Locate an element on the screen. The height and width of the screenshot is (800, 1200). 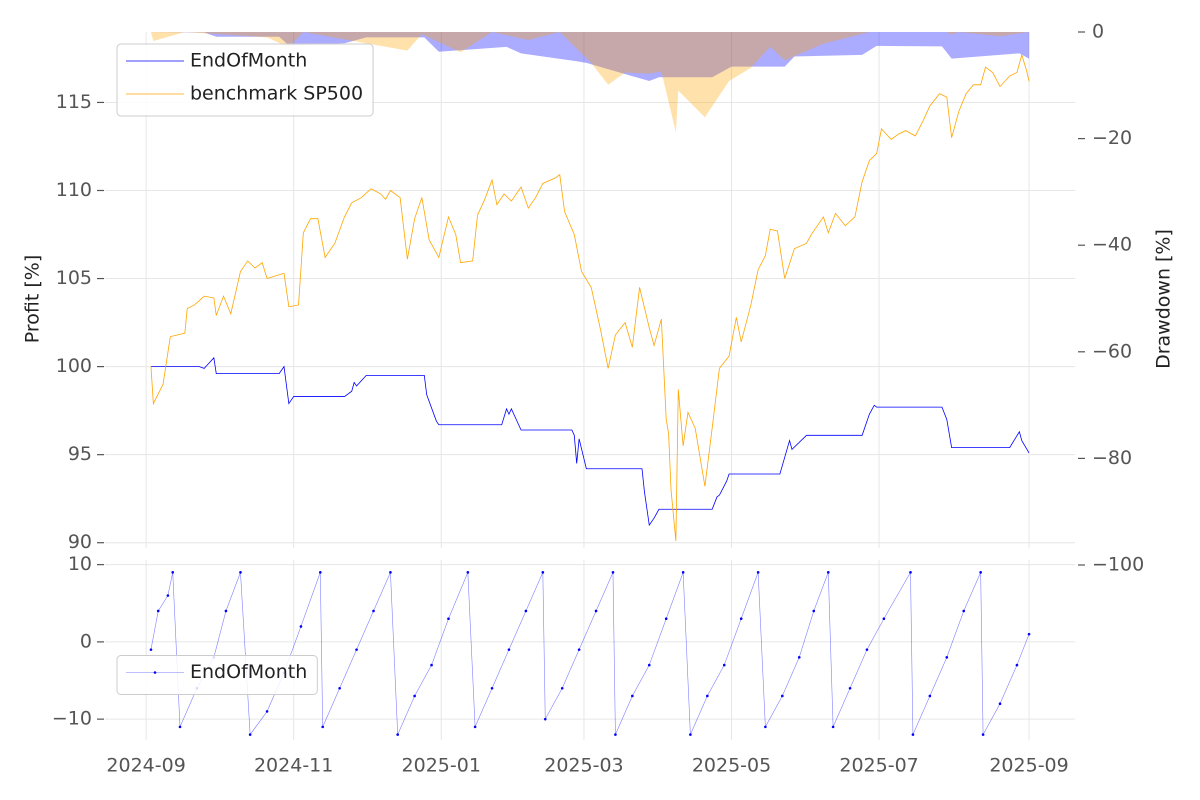
legend: EndOfMonth is located at coordinates (217, 675).